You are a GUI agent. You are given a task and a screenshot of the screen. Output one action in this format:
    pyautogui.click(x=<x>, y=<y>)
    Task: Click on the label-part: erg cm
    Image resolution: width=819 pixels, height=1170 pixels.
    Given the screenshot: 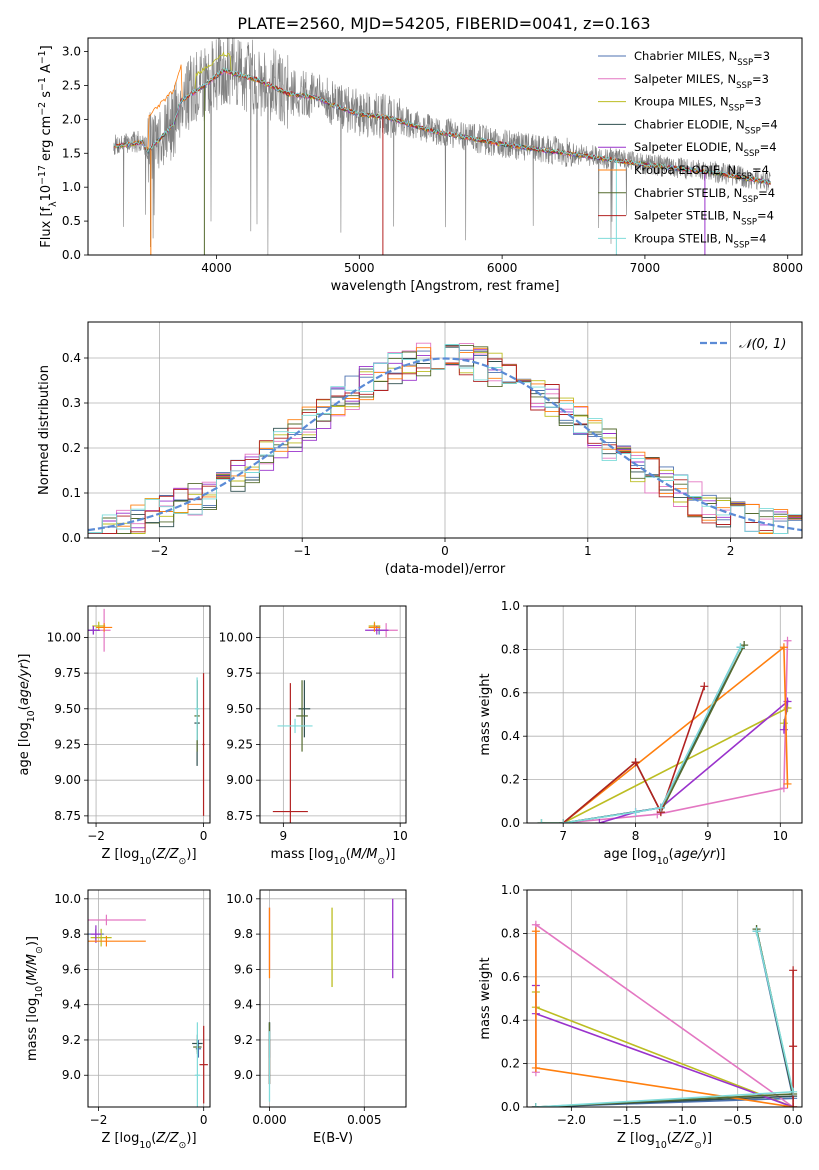 What is the action you would take?
    pyautogui.click(x=46, y=140)
    